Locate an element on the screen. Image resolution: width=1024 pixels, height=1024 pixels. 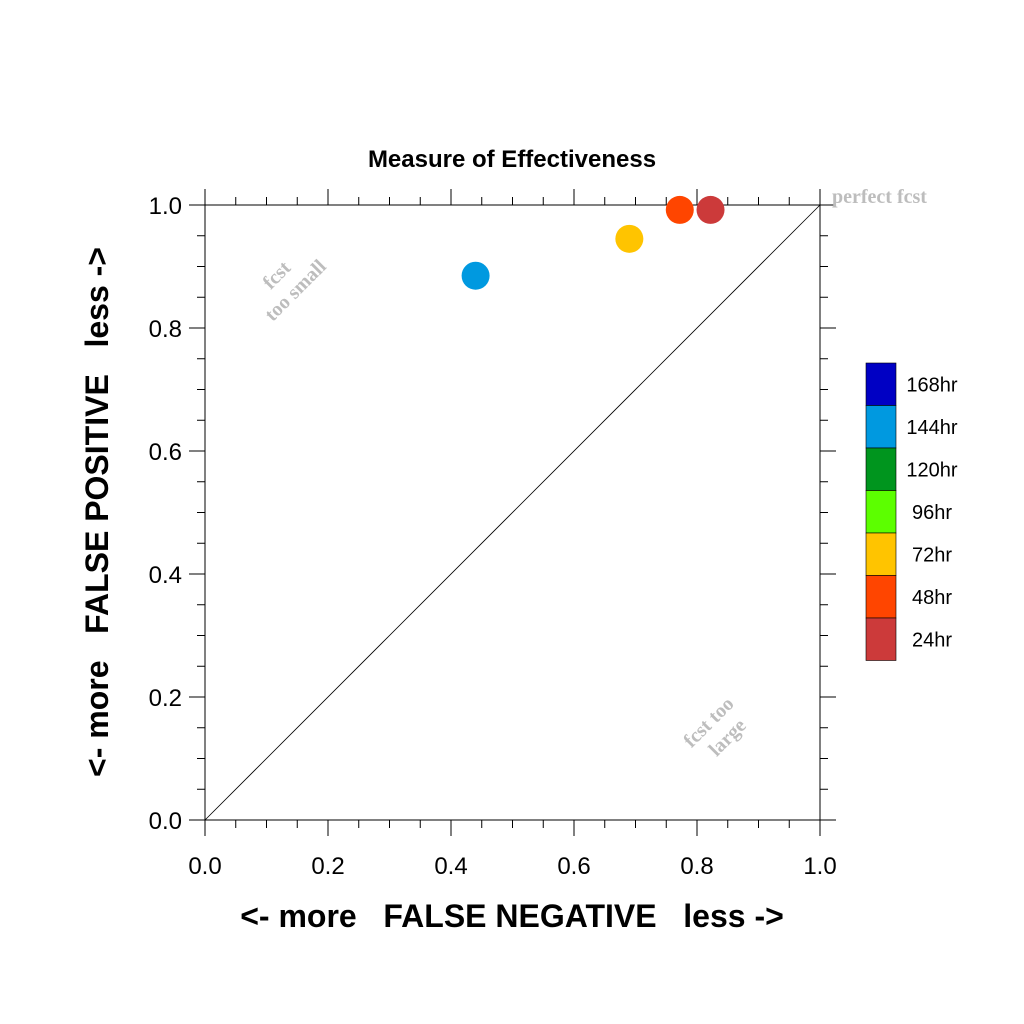
x-tick-label: 1.0 is located at coordinates (819, 866).